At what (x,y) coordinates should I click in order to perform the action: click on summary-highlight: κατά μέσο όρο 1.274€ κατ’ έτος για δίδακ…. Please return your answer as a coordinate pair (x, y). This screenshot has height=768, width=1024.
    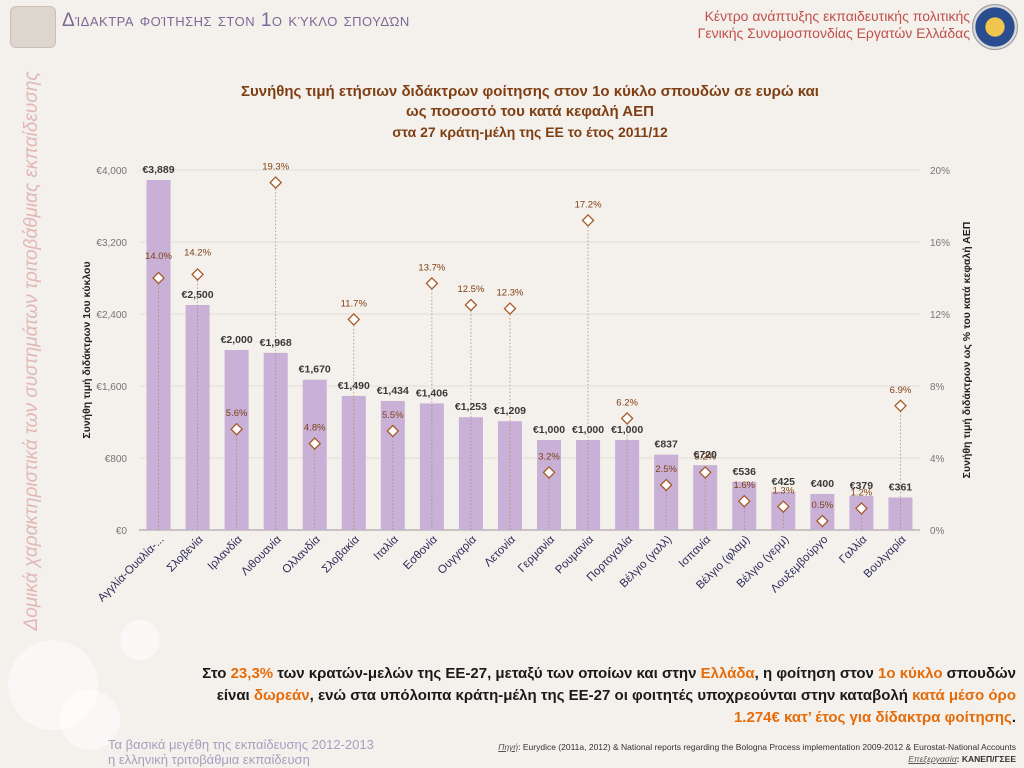
    Looking at the image, I should click on (874, 706).